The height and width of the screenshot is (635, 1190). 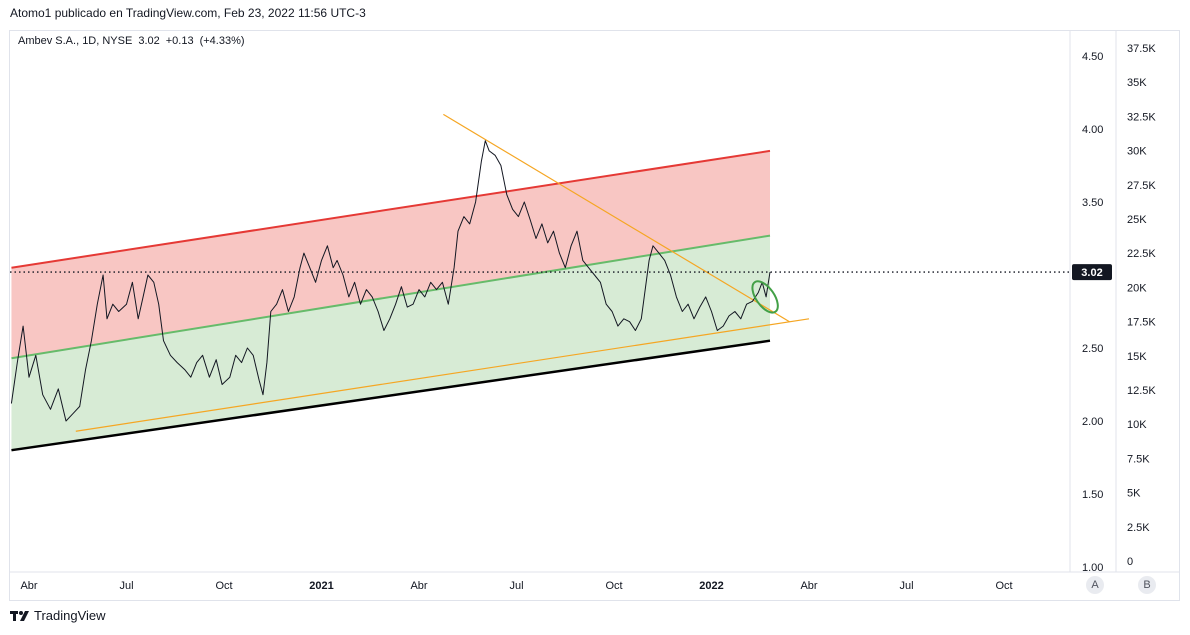 What do you see at coordinates (1134, 494) in the screenshot?
I see `volume-axis-label: 5K` at bounding box center [1134, 494].